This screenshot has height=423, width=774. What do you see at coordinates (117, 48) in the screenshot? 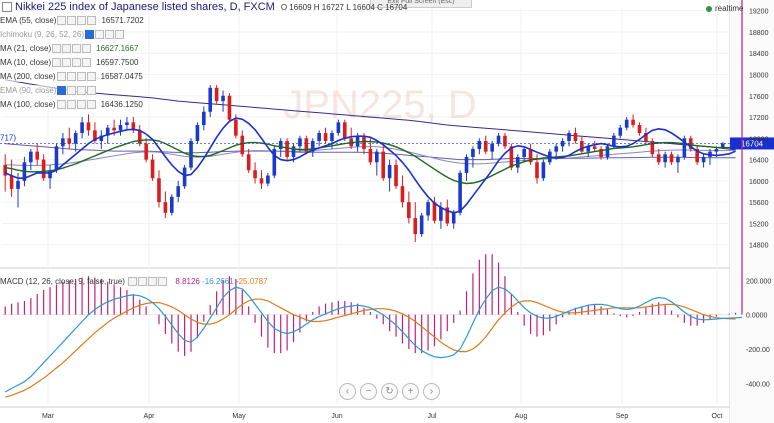
I see `indicator-value: 16627.1667` at bounding box center [117, 48].